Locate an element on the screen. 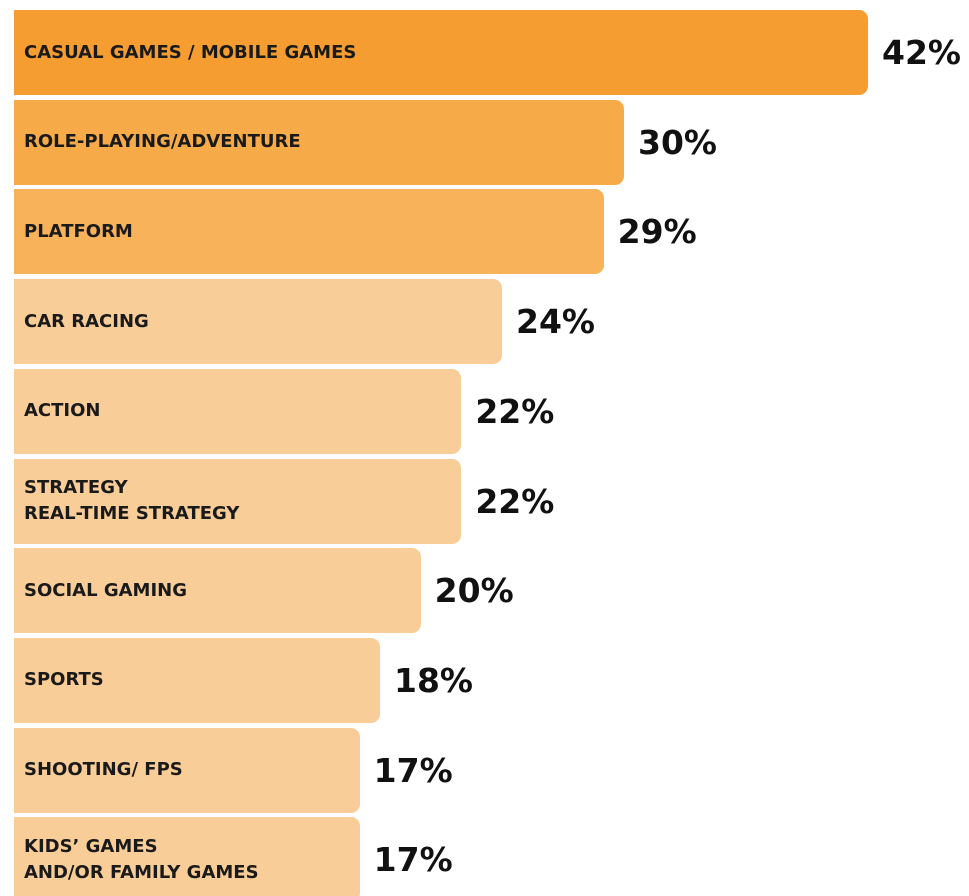 This screenshot has width=969, height=896. bar: SOCIAL GAMING is located at coordinates (217, 591).